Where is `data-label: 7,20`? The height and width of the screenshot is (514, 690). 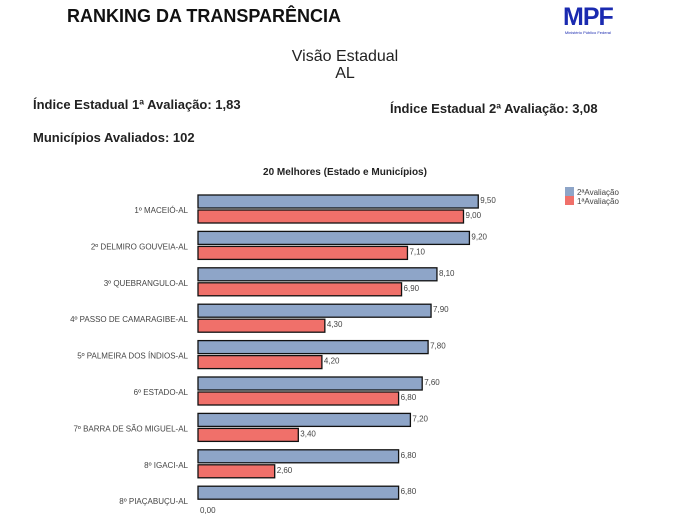 data-label: 7,20 is located at coordinates (420, 418).